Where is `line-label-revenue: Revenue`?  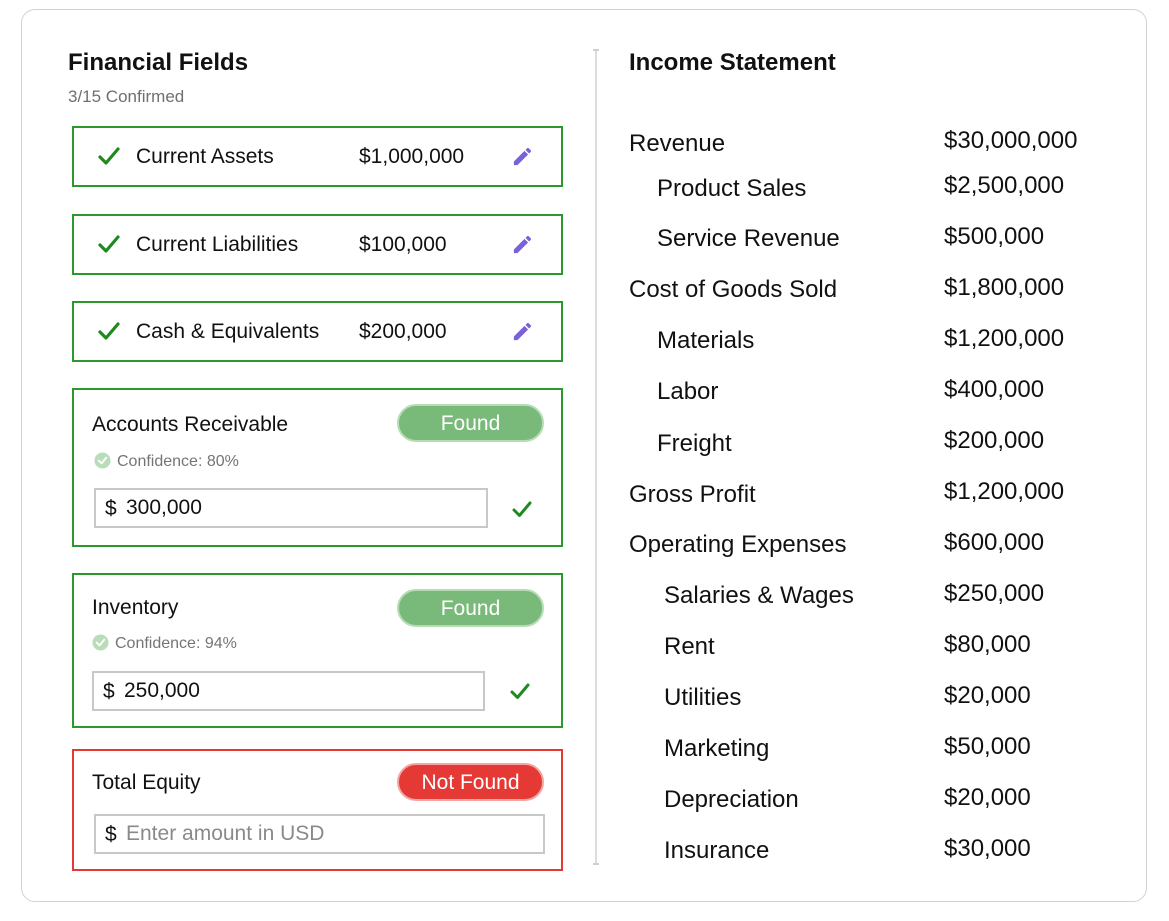 line-label-revenue: Revenue is located at coordinates (677, 143).